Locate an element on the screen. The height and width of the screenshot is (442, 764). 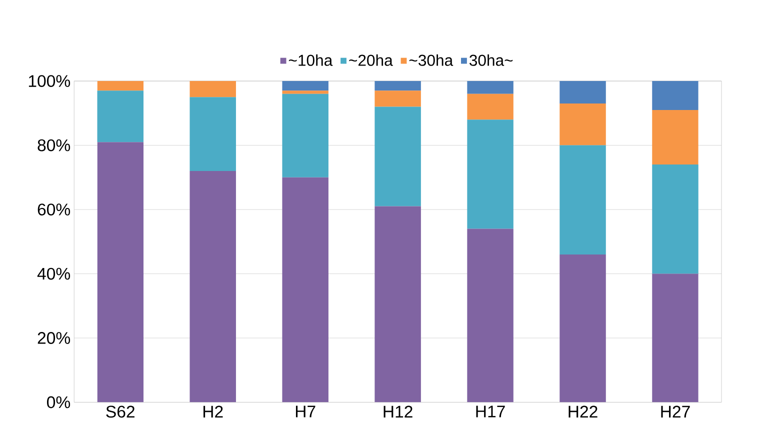
legend-label: ~10ha is located at coordinates (310, 60).